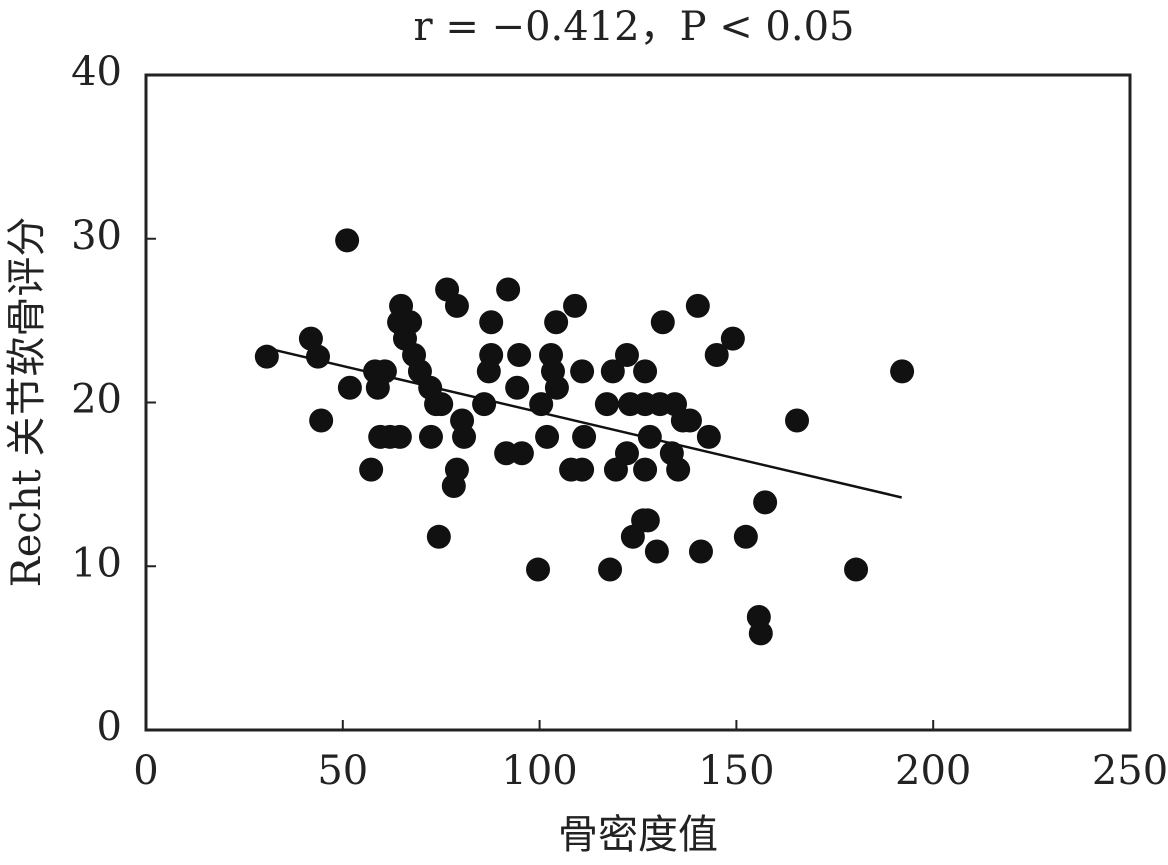 The height and width of the screenshot is (865, 1168). What do you see at coordinates (933, 771) in the screenshot?
I see `x-tick-label: 200` at bounding box center [933, 771].